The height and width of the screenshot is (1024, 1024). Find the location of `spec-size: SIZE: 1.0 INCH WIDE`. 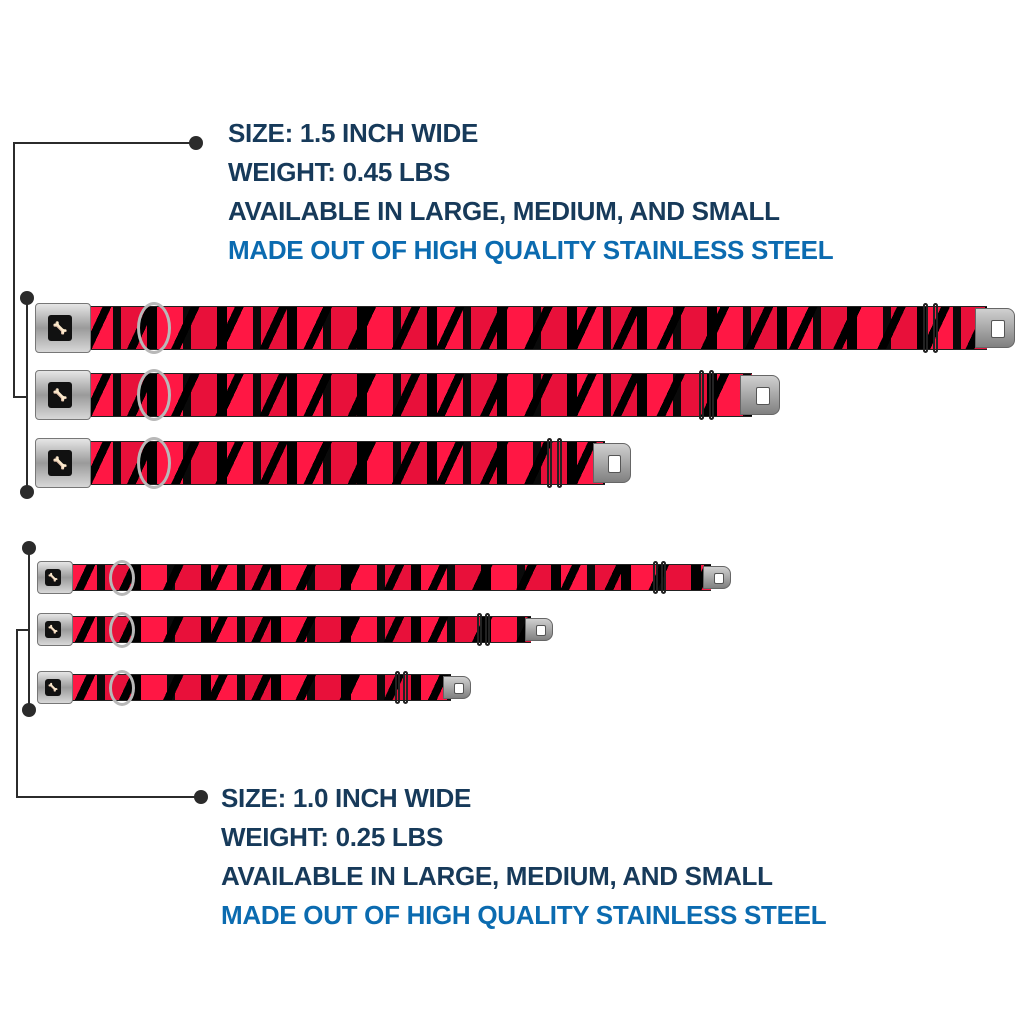

spec-size: SIZE: 1.0 INCH WIDE is located at coordinates (346, 798).